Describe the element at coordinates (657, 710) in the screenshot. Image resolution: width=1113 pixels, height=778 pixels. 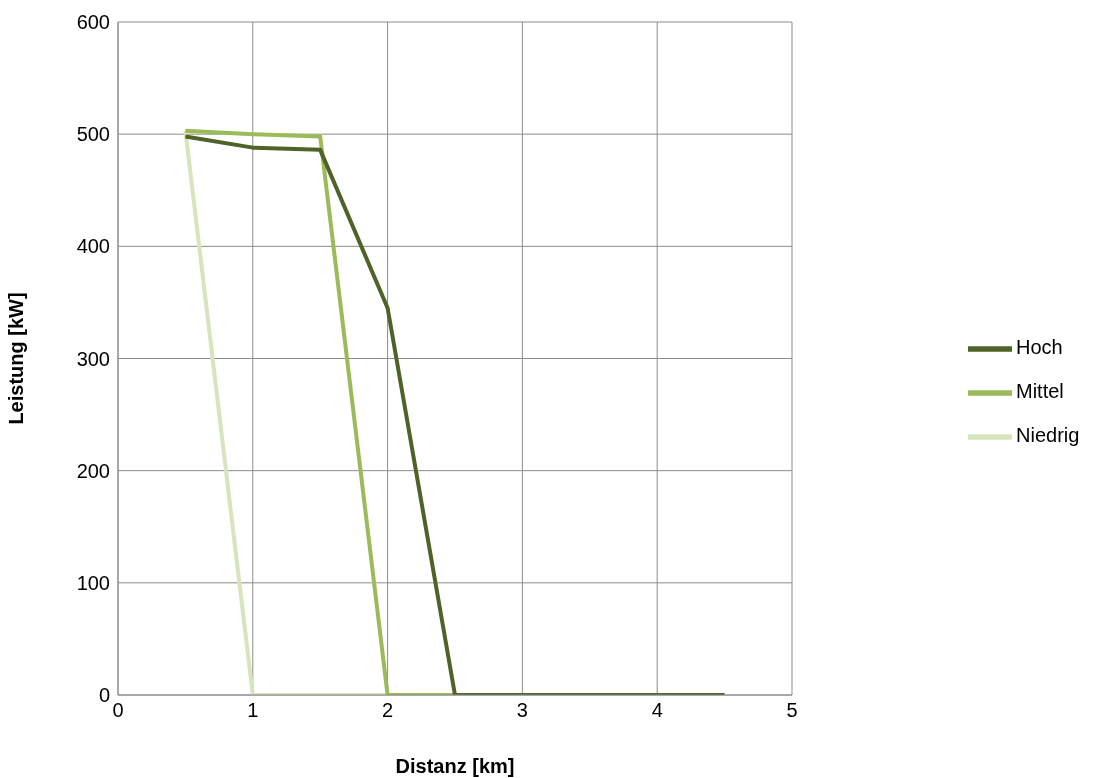
I see `x-tick-label: 4` at that location.